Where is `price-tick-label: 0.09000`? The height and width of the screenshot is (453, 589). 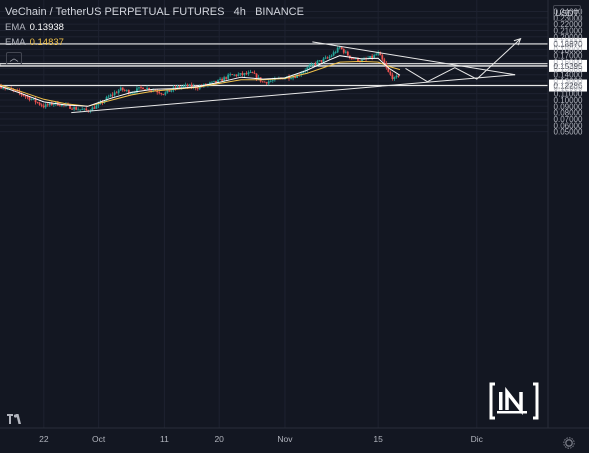
price-tick-label: 0.09000 is located at coordinates (568, 106).